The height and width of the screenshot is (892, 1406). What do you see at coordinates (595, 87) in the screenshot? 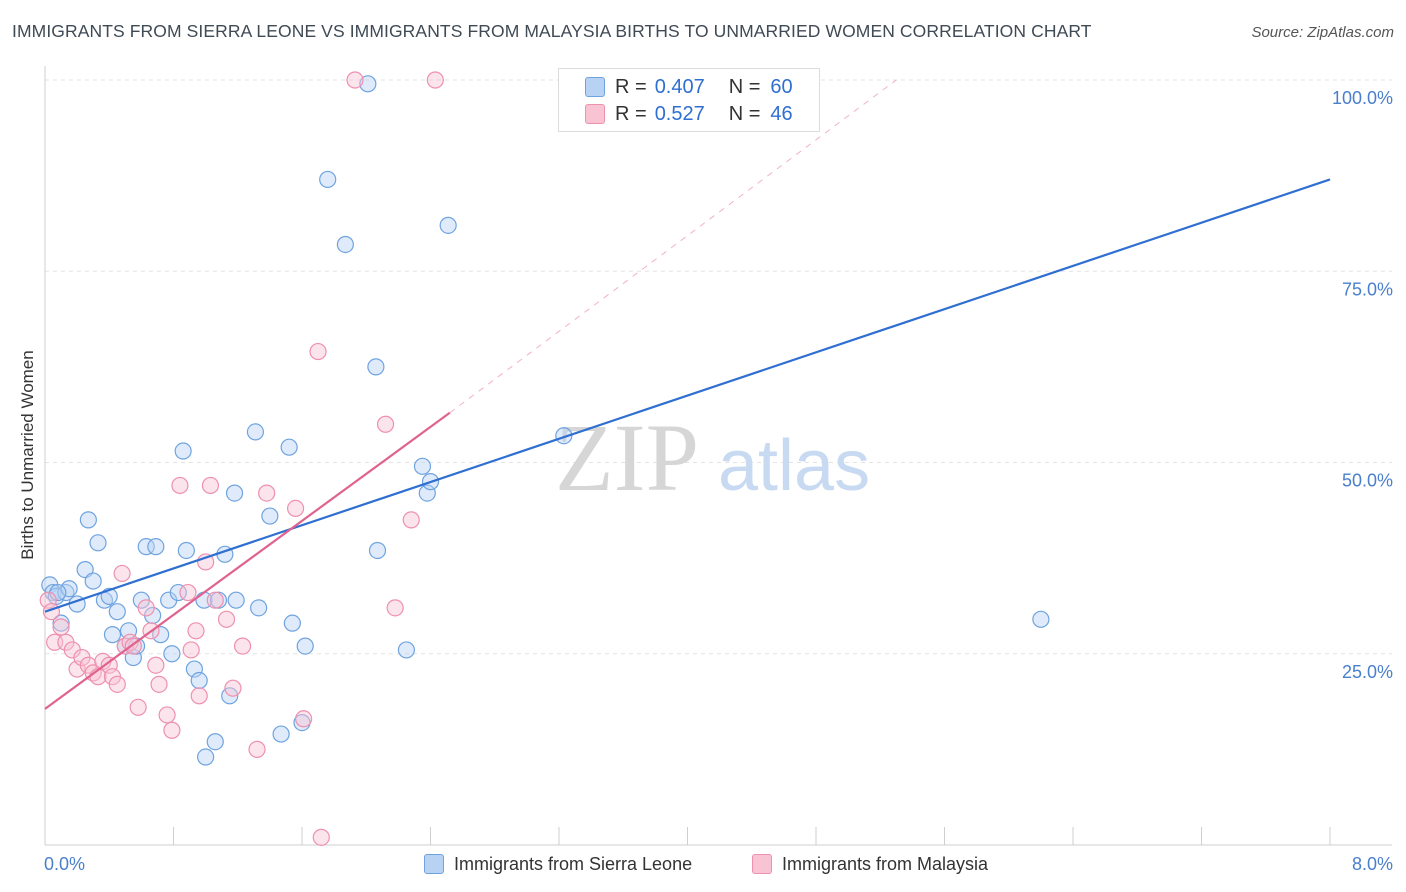
I see `legend-swatch-sierra-leone` at bounding box center [595, 87].